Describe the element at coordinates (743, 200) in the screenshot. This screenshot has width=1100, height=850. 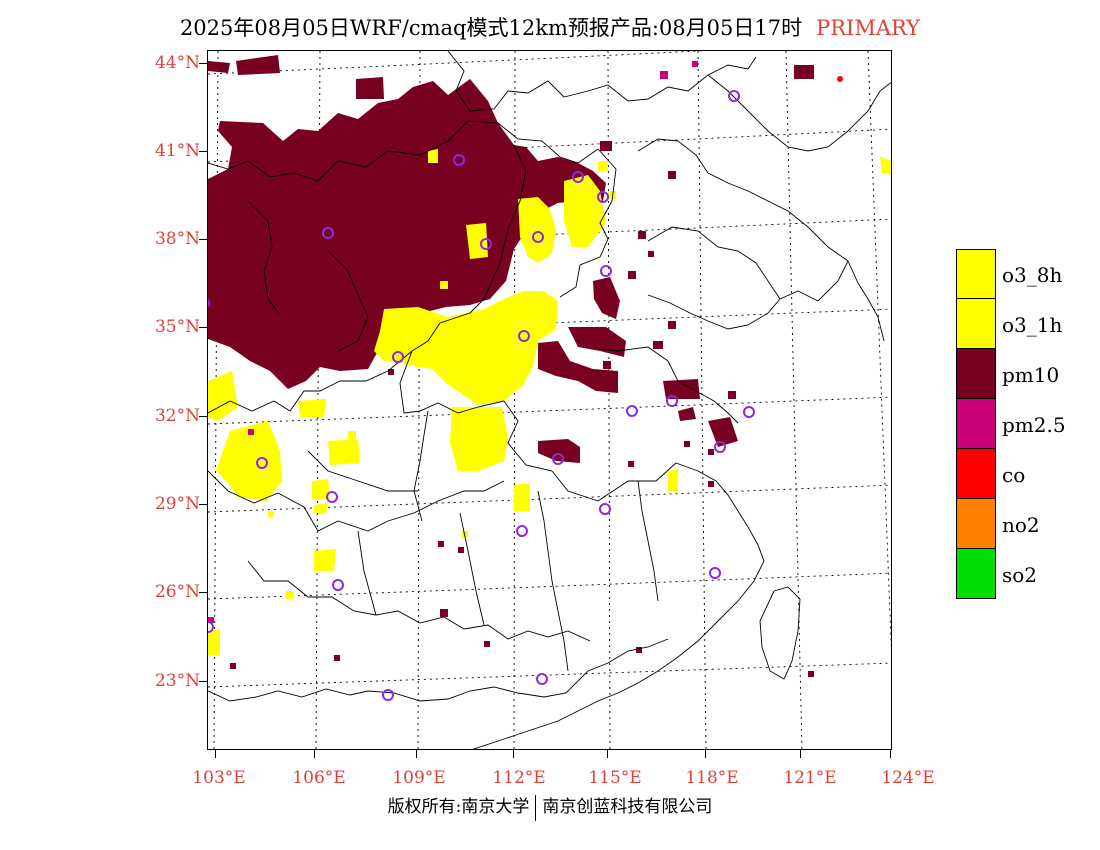
I see `border-liaoning` at that location.